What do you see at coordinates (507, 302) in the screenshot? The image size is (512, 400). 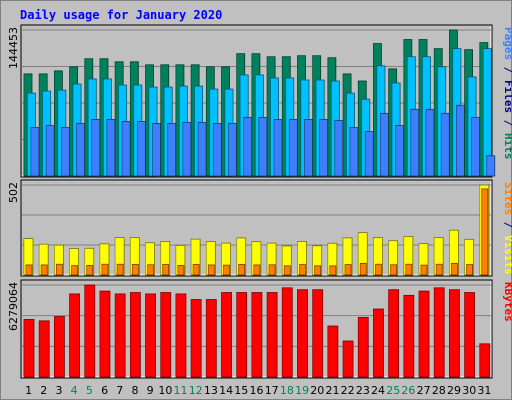 I see `legend-part: KBytes` at bounding box center [507, 302].